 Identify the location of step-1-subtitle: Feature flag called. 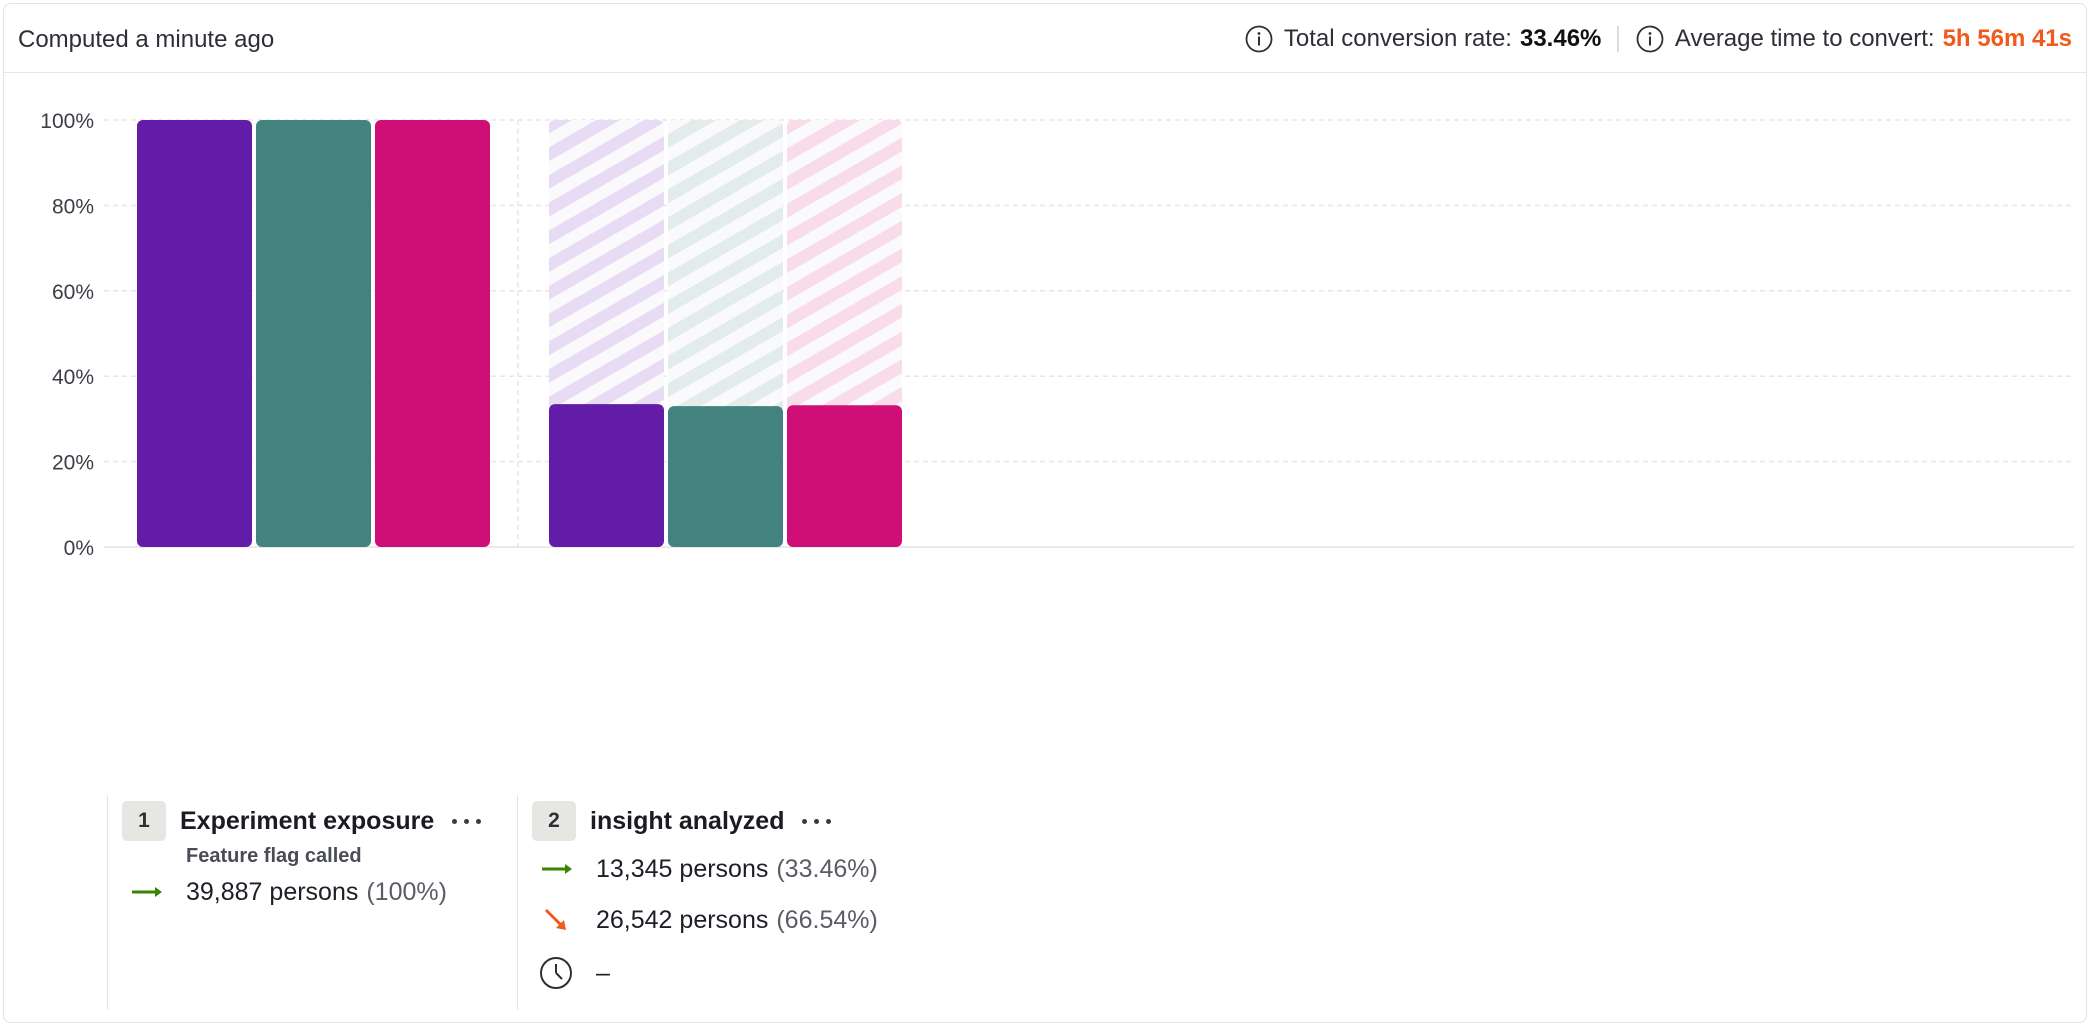
(274, 856).